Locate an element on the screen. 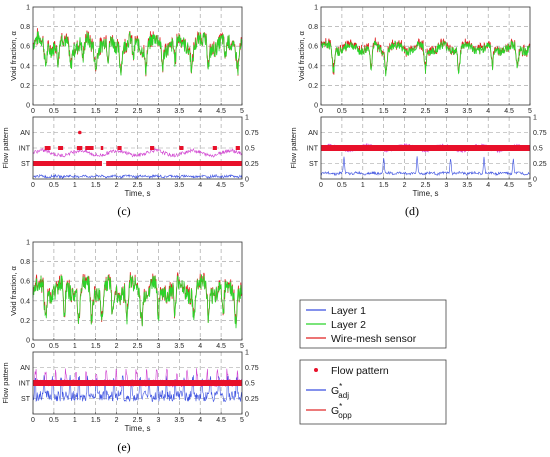  series-g-opp is located at coordinates (137, 153).